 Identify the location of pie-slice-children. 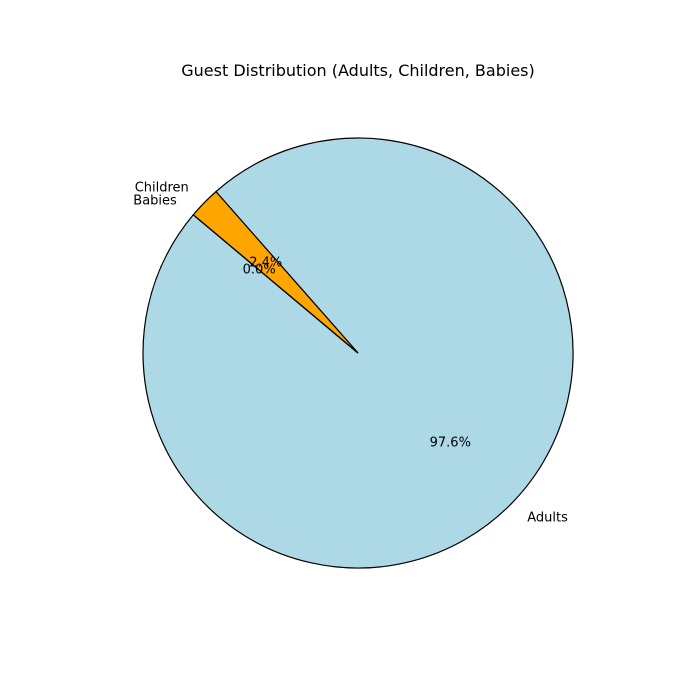
(275, 272).